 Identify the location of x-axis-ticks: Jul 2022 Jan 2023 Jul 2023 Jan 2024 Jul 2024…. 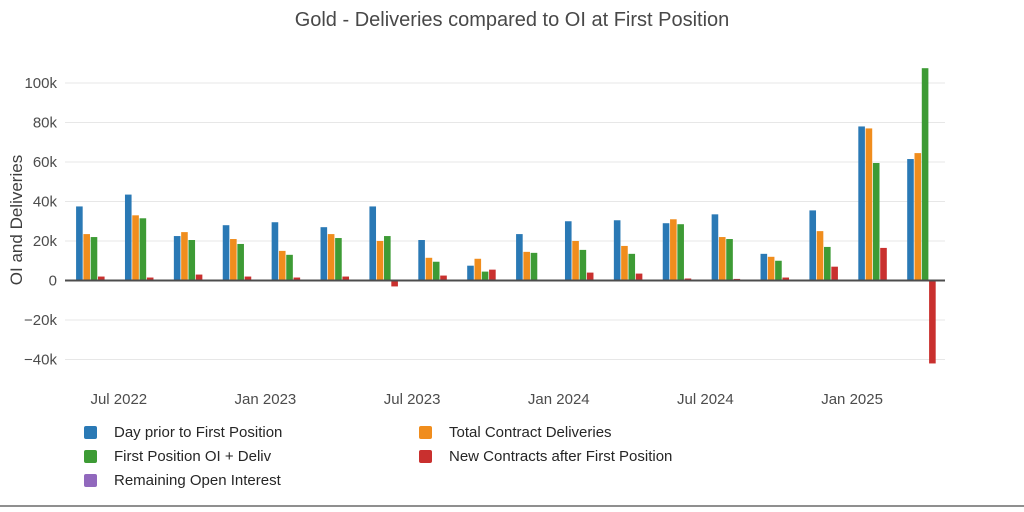
(486, 399).